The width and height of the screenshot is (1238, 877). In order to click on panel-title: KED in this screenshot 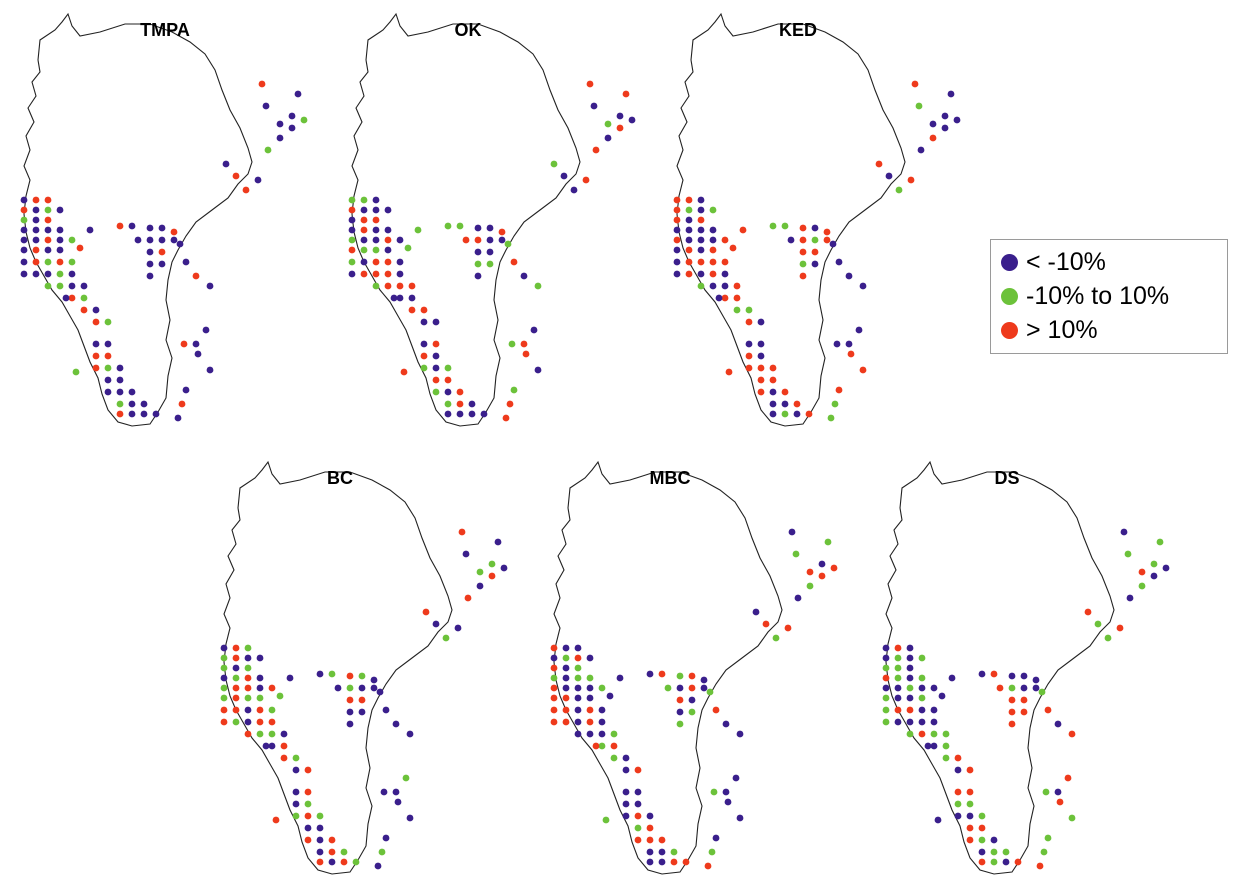, I will do `click(798, 30)`.